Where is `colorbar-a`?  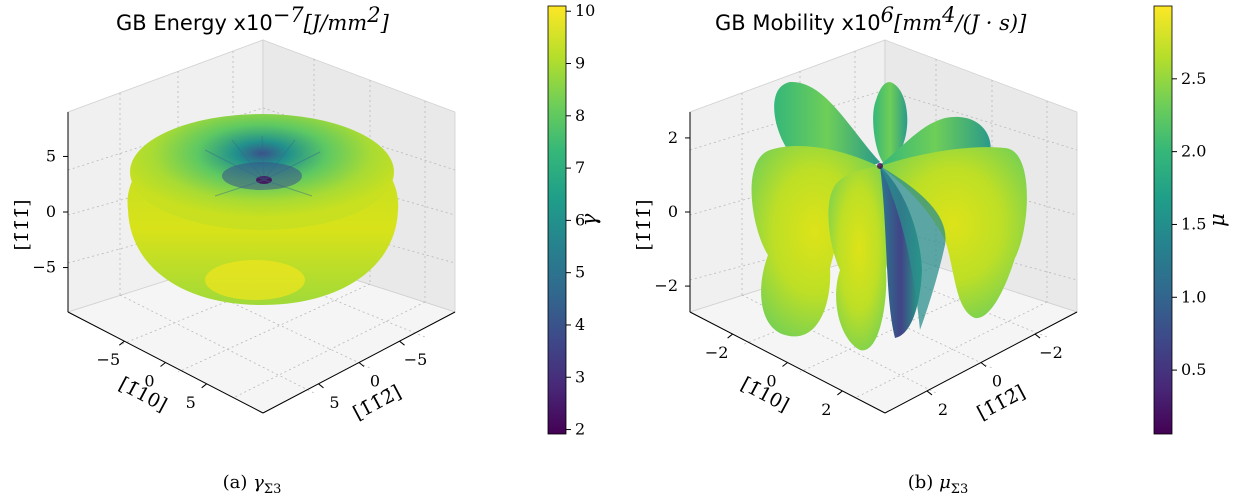
colorbar-a is located at coordinates (557, 220).